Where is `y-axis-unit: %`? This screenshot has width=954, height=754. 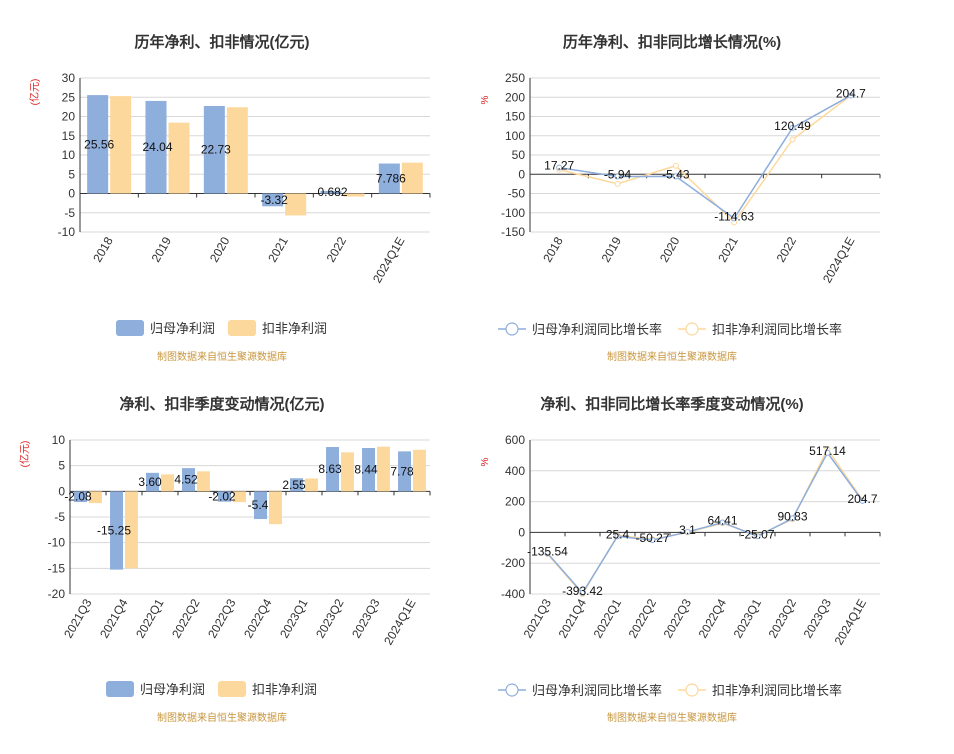
y-axis-unit: % is located at coordinates (485, 461).